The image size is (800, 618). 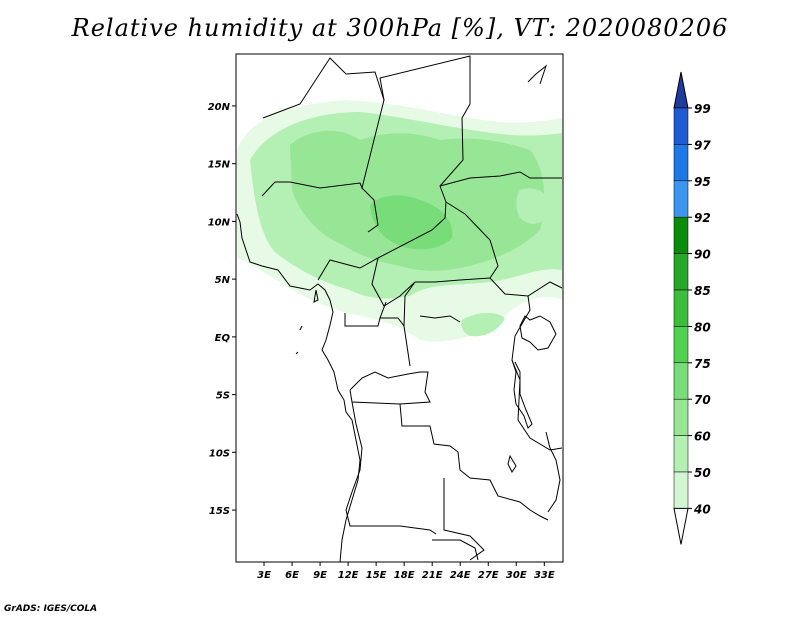 I want to click on lon-tick-label: 21E, so click(x=432, y=575).